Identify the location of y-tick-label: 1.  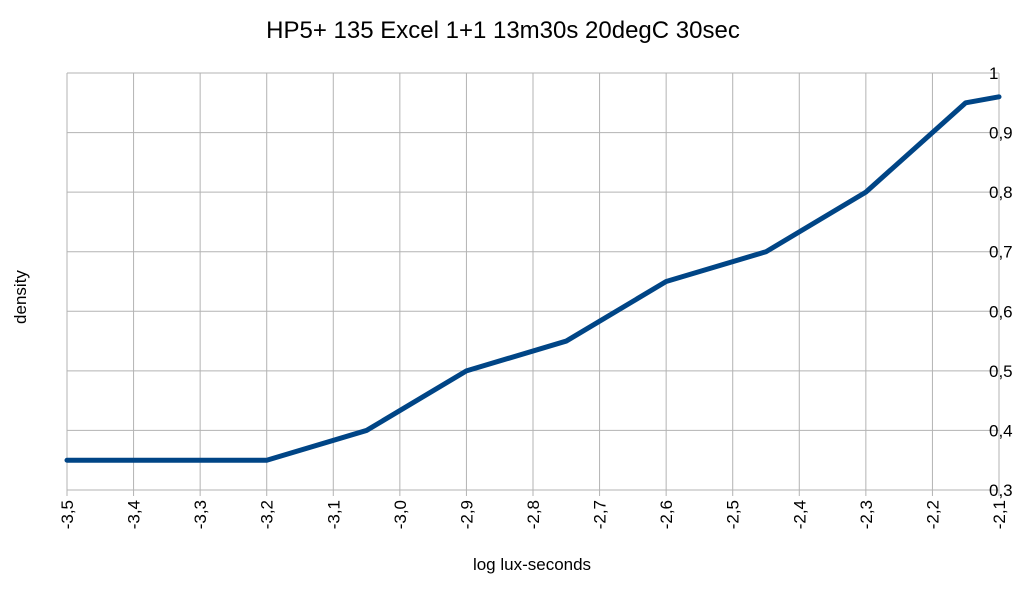
(993, 73).